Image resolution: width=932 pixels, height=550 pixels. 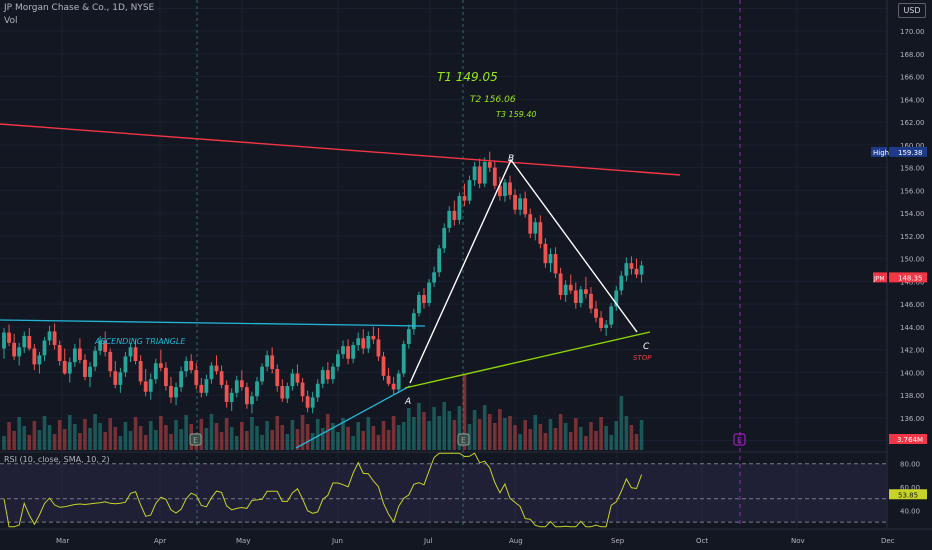 What do you see at coordinates (908, 439) in the screenshot?
I see `volume-tag-bg` at bounding box center [908, 439].